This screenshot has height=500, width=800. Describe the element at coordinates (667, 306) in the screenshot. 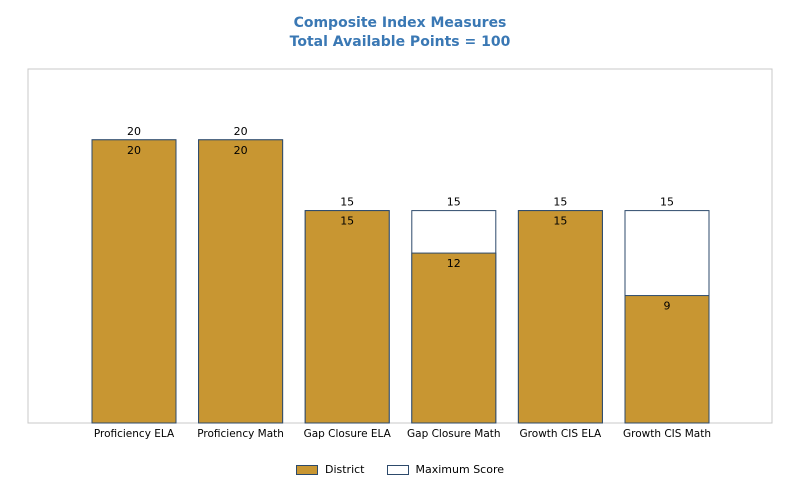

I see `district-value-label: 9` at that location.